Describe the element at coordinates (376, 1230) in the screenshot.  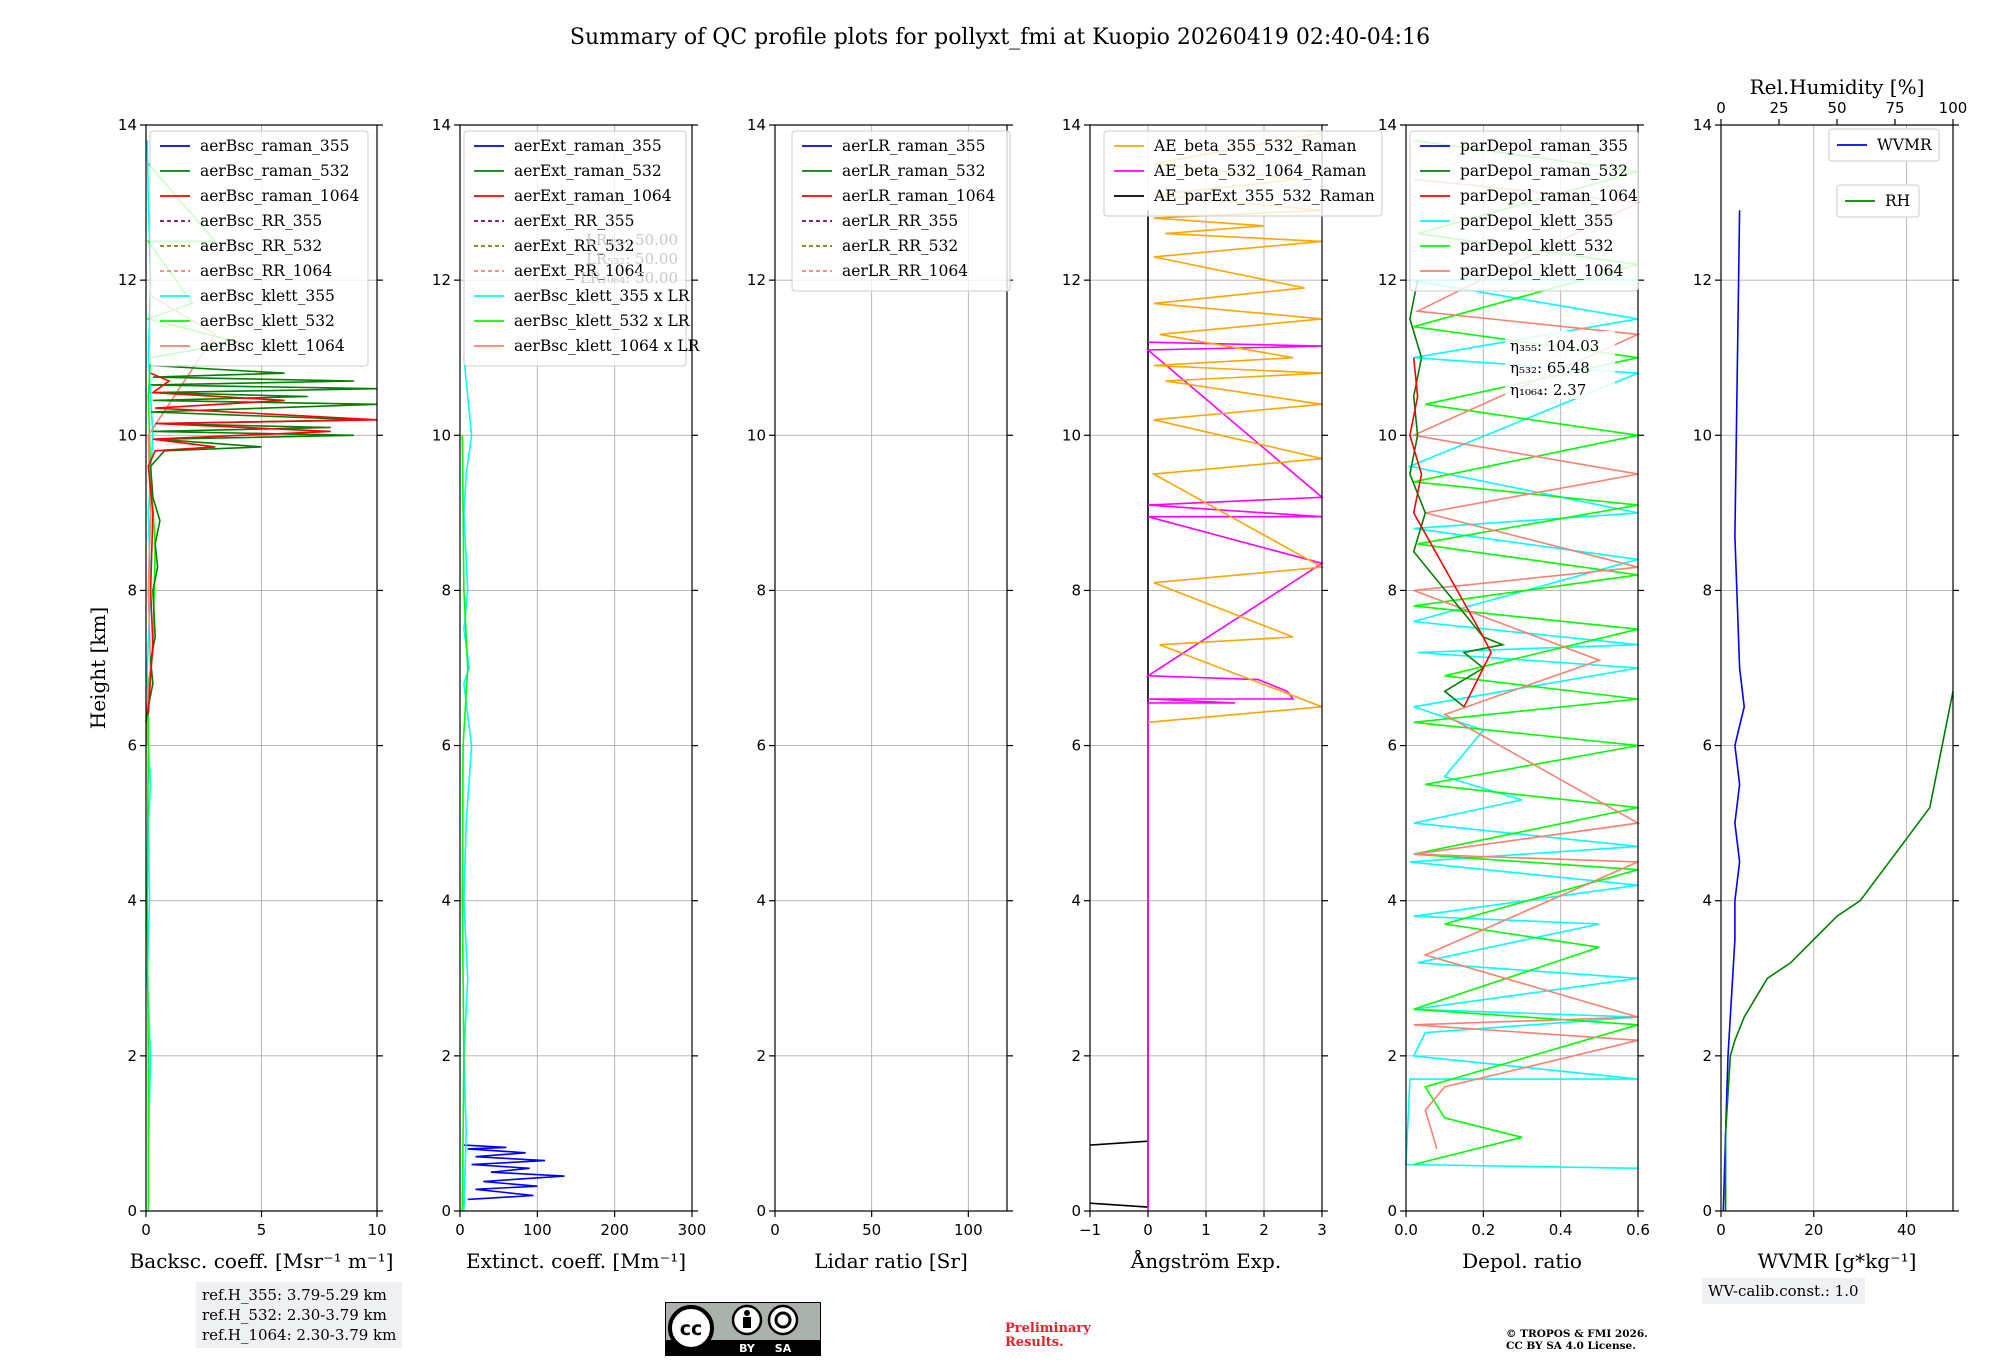
I see `x-tick-label: 10` at that location.